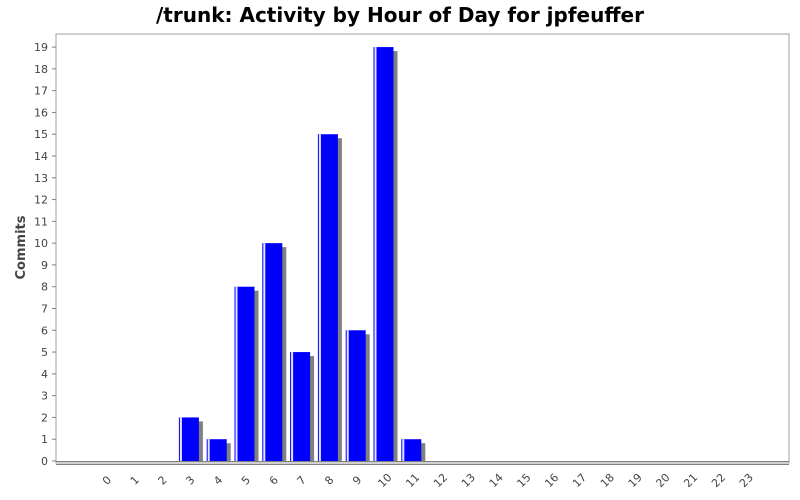  Describe the element at coordinates (135, 480) in the screenshot. I see `x-tick-label: 1` at that location.